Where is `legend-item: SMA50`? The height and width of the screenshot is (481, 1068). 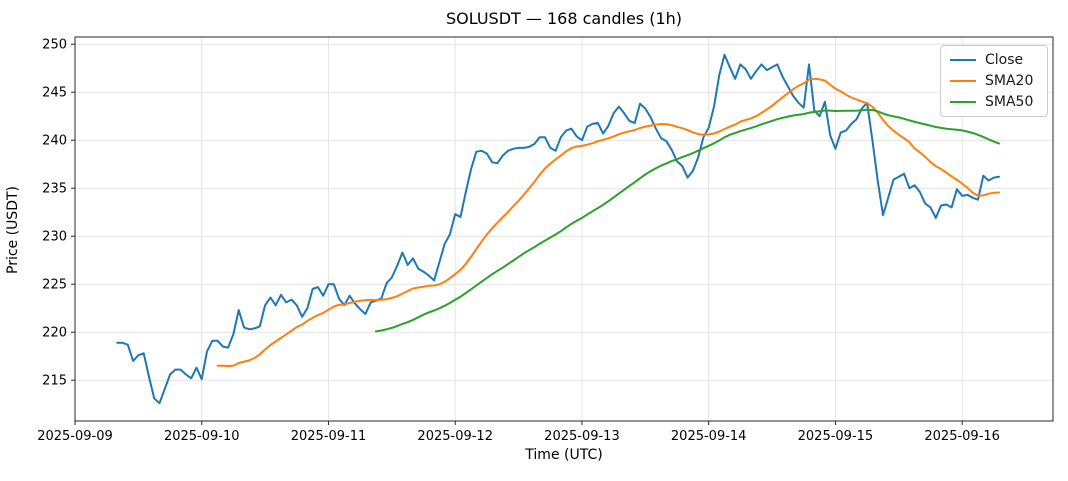 legend-item: SMA50 is located at coordinates (994, 102).